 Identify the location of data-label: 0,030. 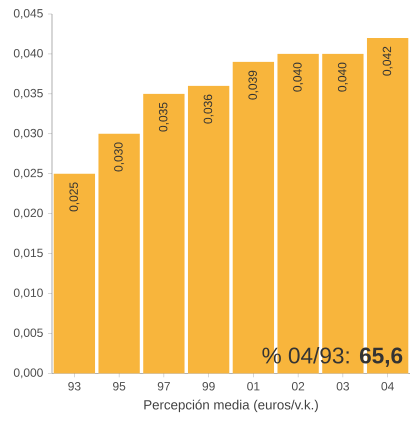
(119, 157).